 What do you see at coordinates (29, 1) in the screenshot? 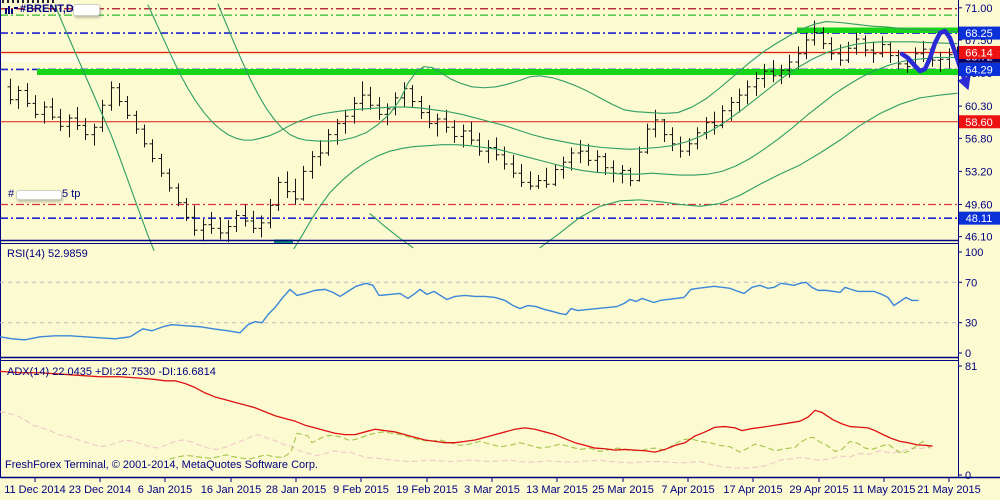
I see `clipped-text-remnant` at bounding box center [29, 1].